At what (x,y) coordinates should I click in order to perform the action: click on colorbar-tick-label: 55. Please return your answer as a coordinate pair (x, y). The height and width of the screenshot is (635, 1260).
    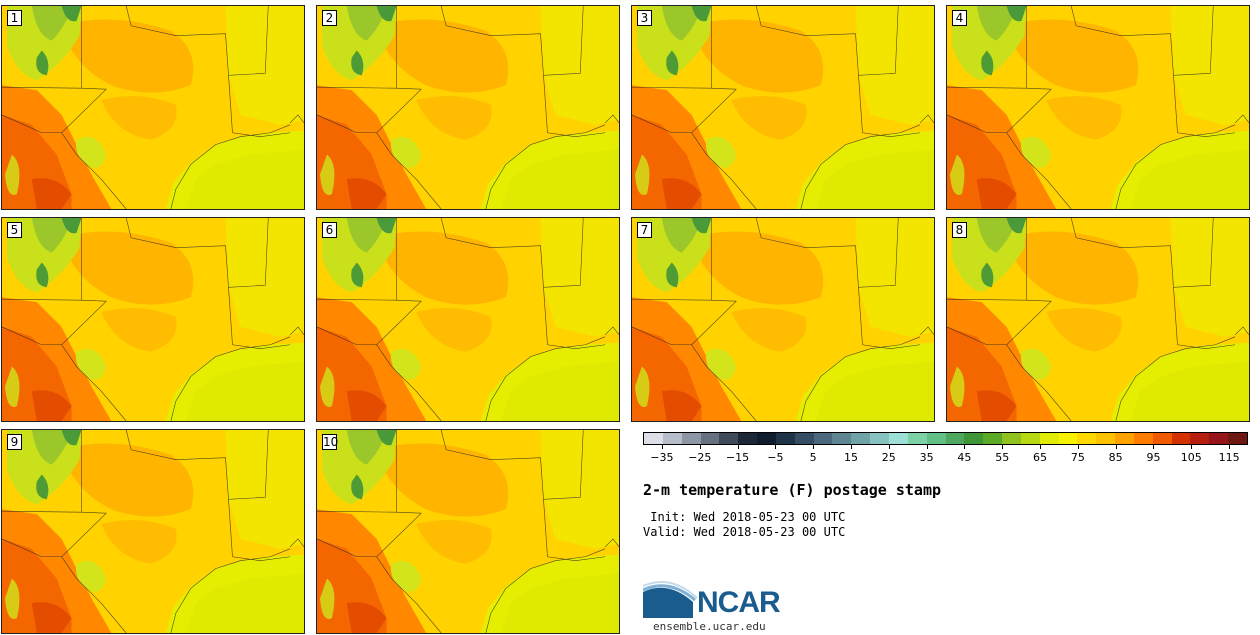
    Looking at the image, I should click on (1002, 457).